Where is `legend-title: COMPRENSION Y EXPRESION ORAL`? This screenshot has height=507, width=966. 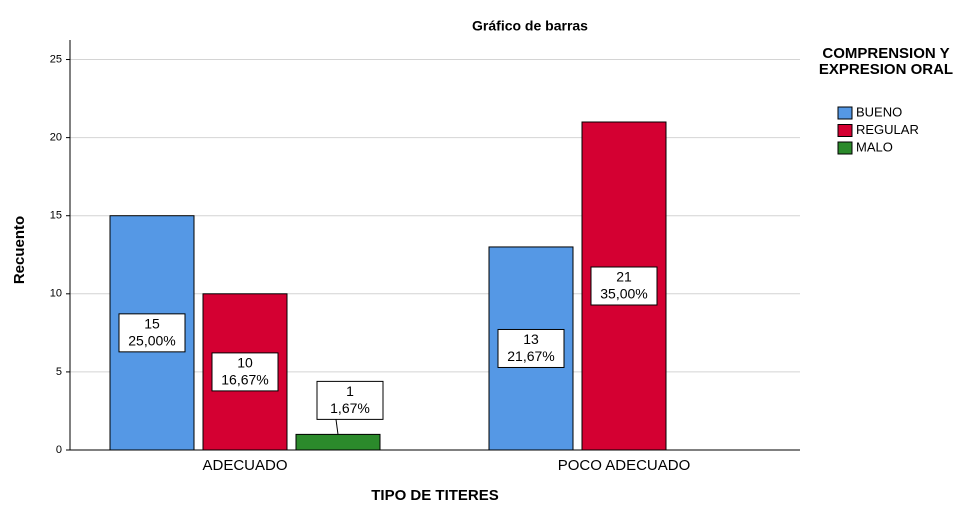 legend-title: COMPRENSION Y EXPRESION ORAL is located at coordinates (886, 61).